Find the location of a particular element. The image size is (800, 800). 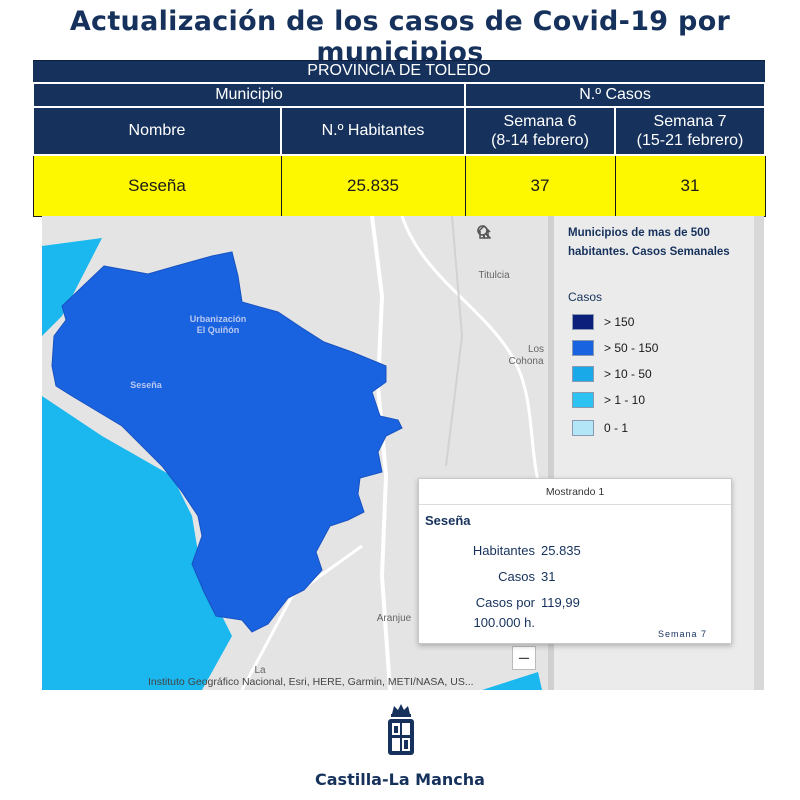

municipio-group-header: Municipio is located at coordinates (249, 94).